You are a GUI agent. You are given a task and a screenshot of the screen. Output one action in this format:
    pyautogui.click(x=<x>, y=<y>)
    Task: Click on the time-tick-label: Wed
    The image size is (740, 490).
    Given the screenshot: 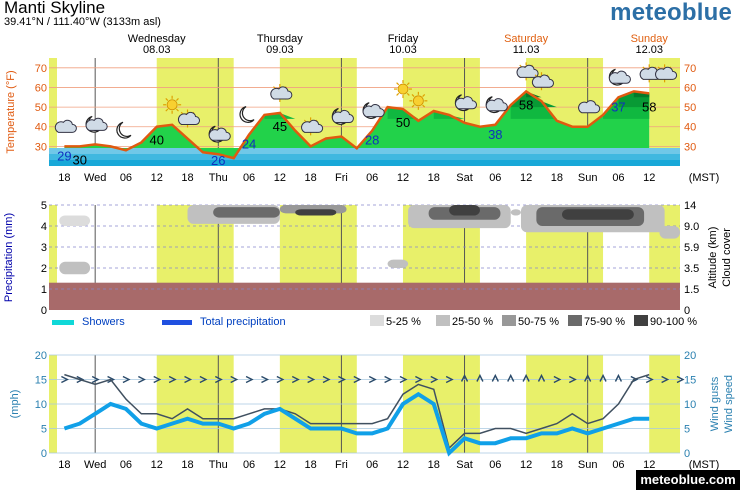 What is the action you would take?
    pyautogui.click(x=95, y=465)
    